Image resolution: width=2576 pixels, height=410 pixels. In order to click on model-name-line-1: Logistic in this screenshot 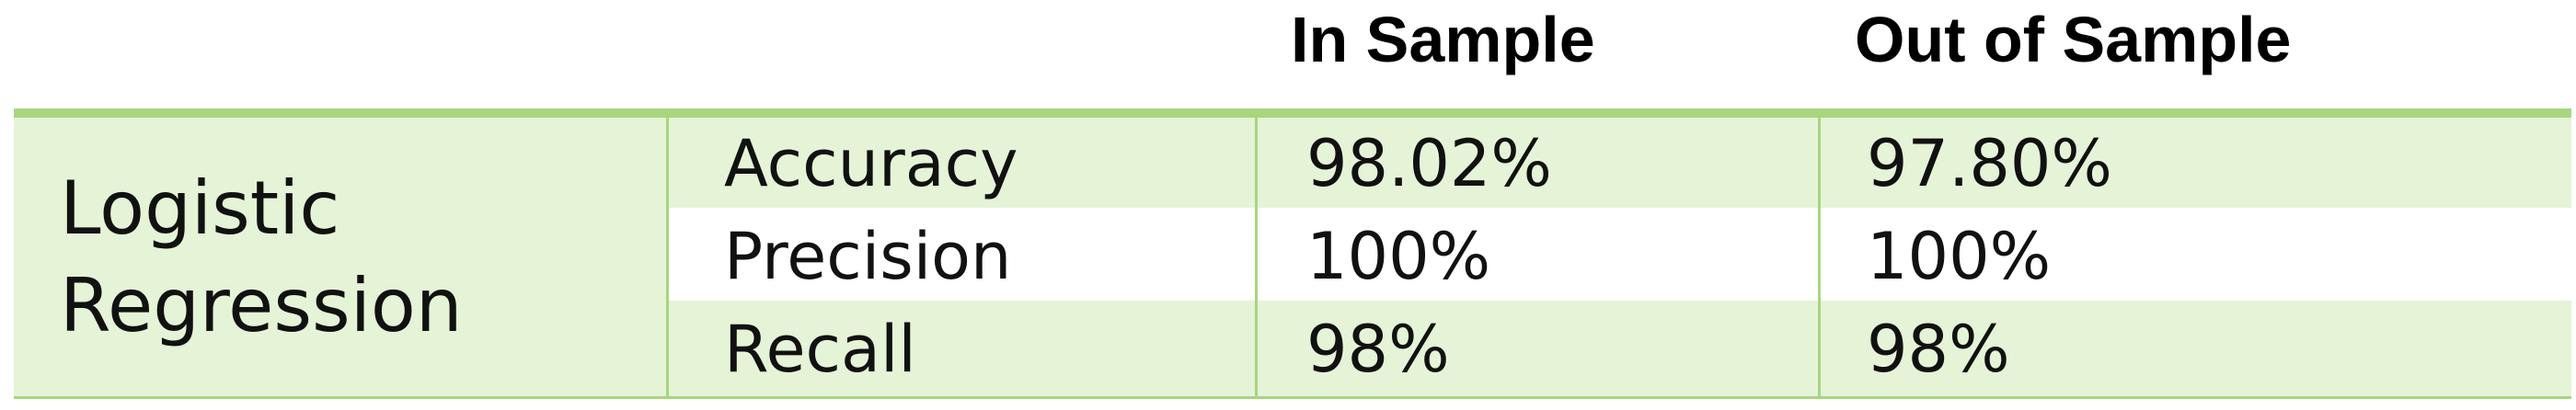, I will do `click(200, 208)`.